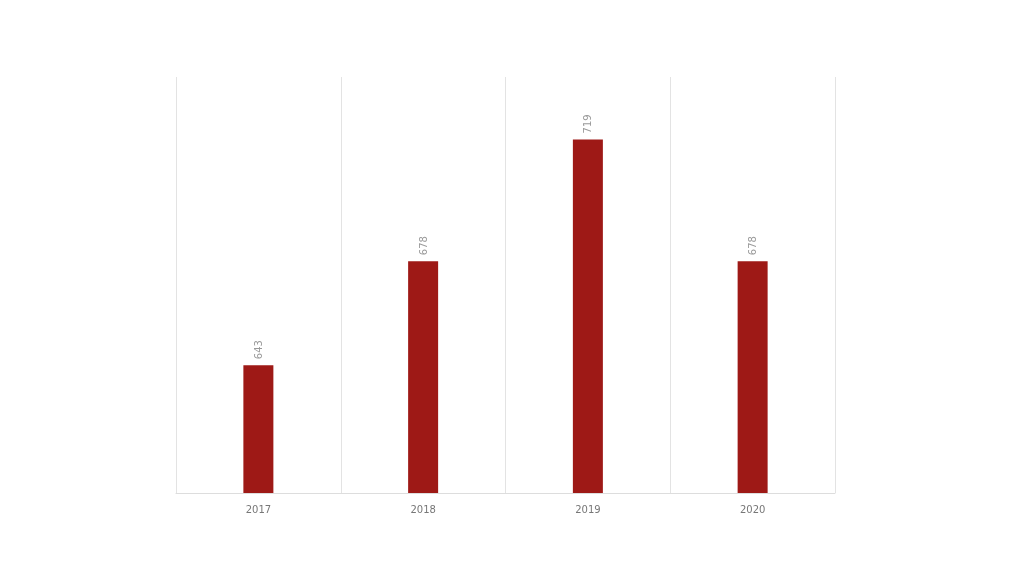  Describe the element at coordinates (752, 509) in the screenshot. I see `x-tick-label: 2020` at that location.